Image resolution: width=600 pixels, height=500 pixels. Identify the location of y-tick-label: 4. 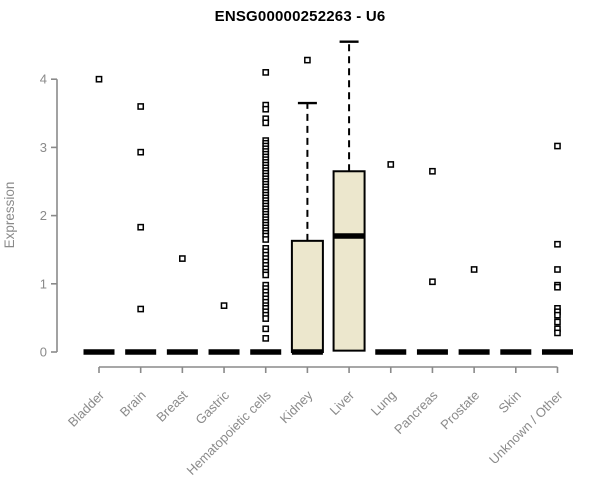
(43, 79).